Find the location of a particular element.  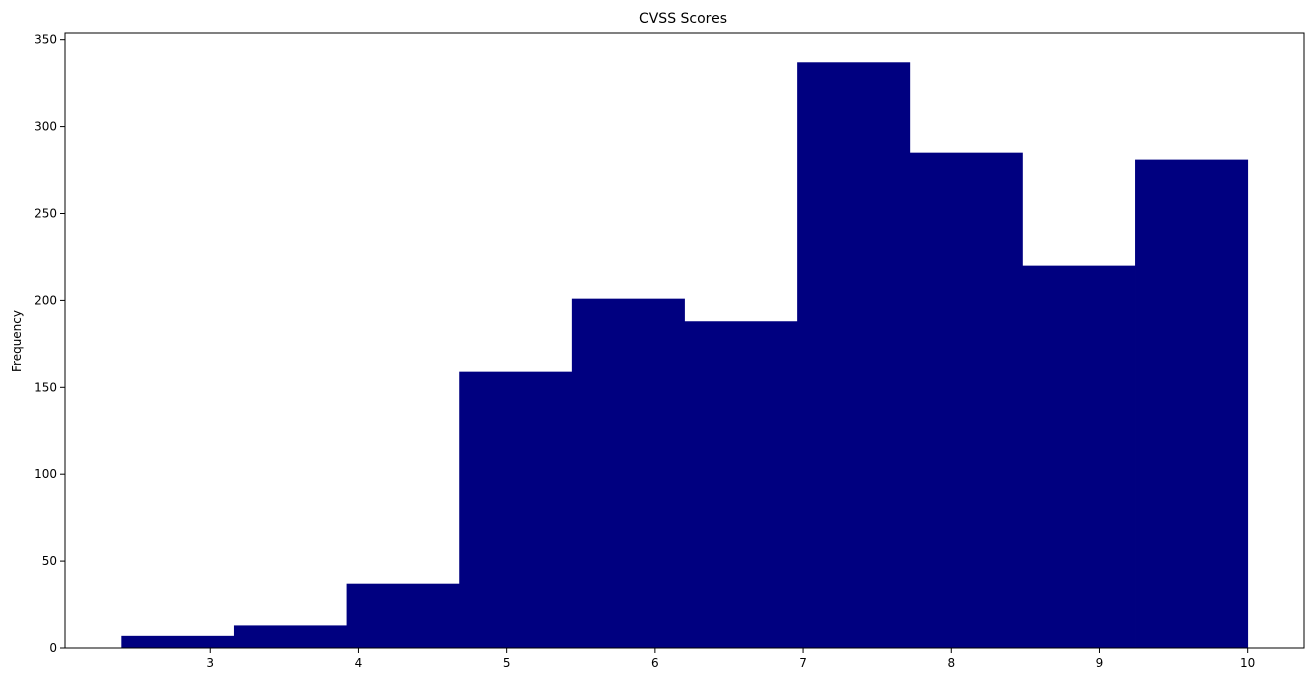

y-tick-label: 300 is located at coordinates (45, 127).